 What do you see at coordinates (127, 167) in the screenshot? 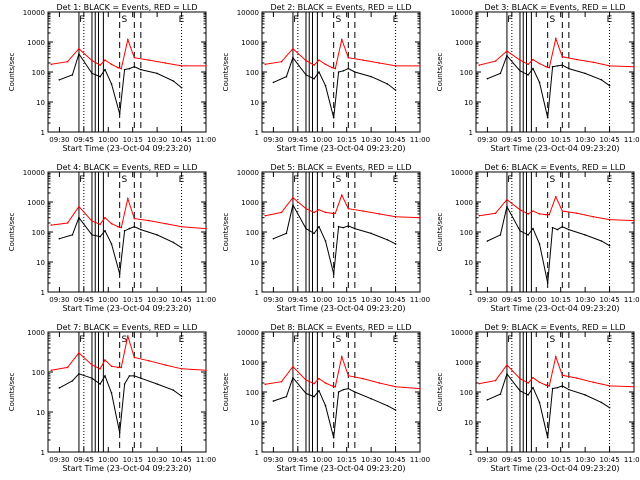
I see `panel-title: Det 4: BLACK = Events, RED = LLD` at bounding box center [127, 167].